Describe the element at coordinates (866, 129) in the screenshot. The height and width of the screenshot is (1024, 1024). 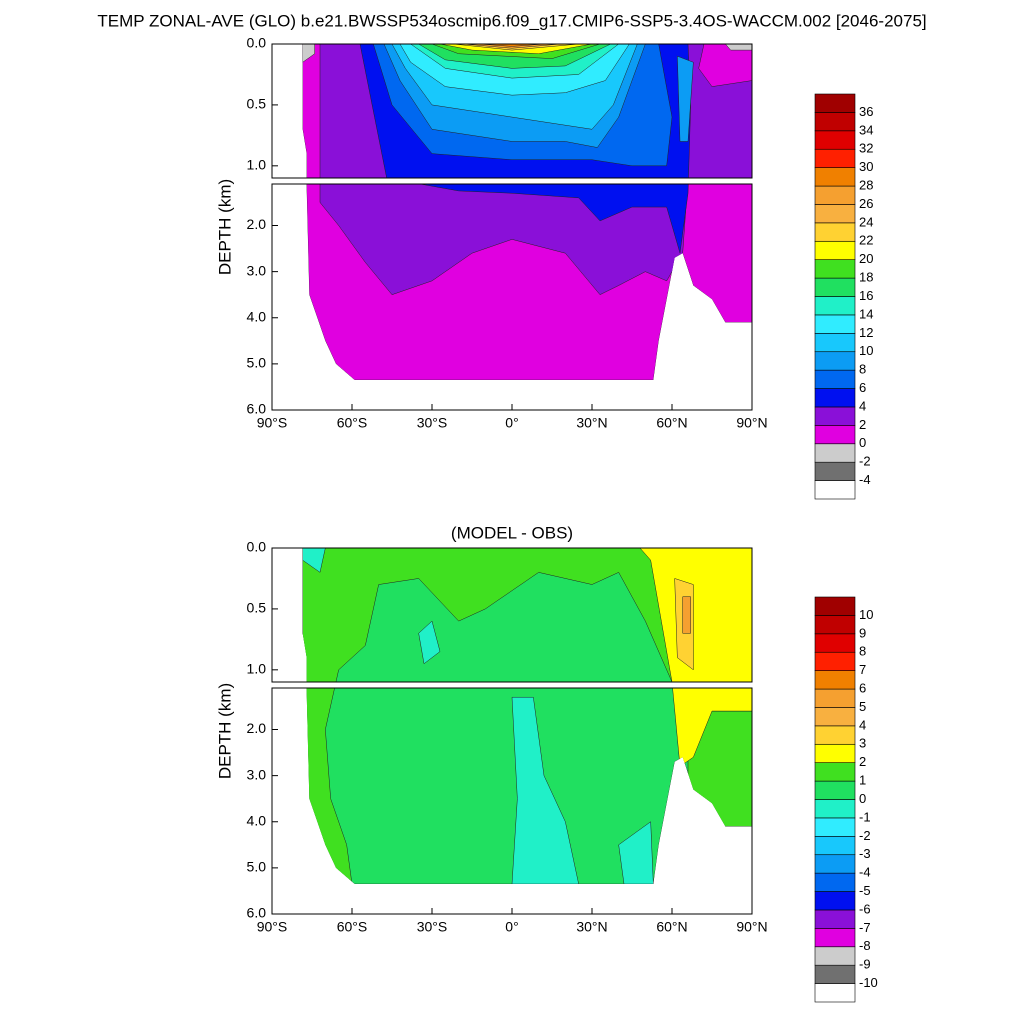
I see `colorbar-label: 34` at that location.